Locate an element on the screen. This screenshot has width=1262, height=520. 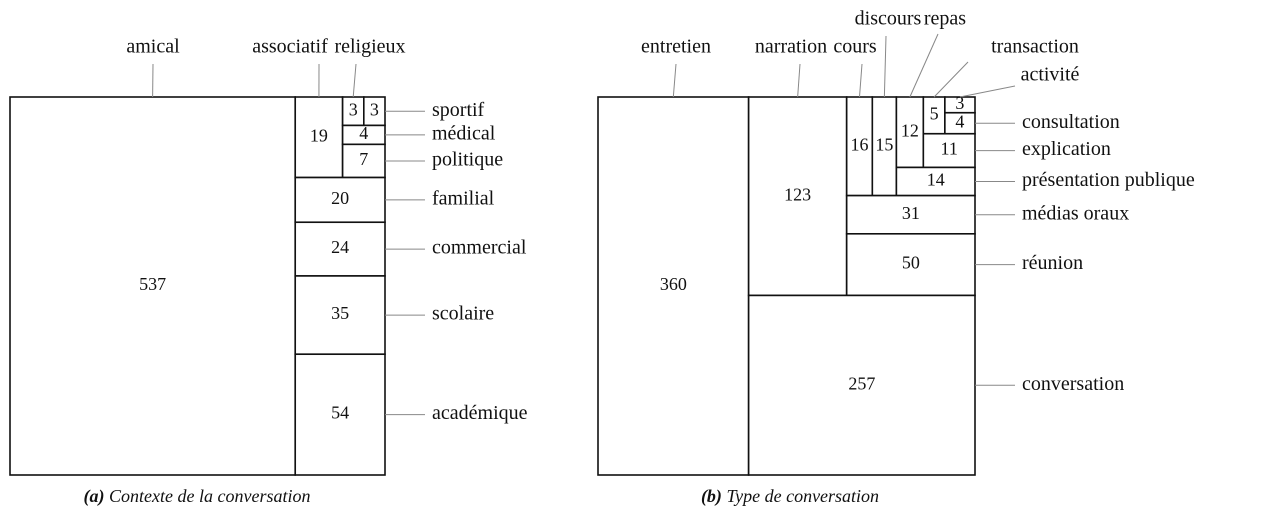
category-label: religieux is located at coordinates (369, 47).